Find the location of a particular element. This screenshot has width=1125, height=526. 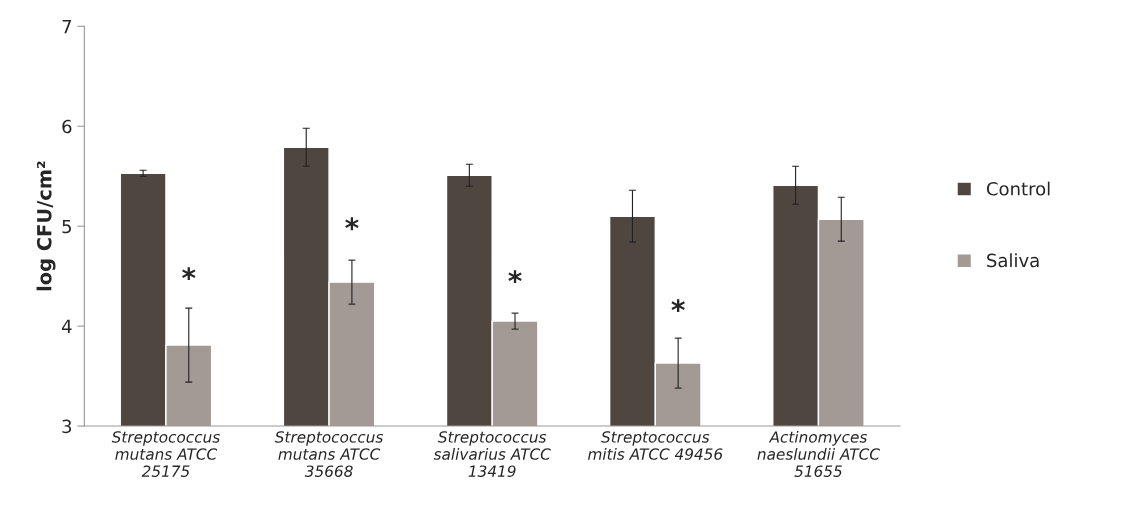

y-tick-label: 4 is located at coordinates (66, 326).